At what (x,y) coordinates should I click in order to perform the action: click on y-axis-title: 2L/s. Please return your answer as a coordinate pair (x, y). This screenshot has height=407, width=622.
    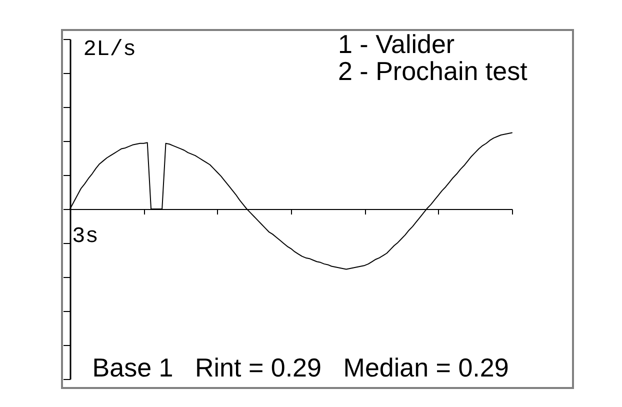
    Looking at the image, I should click on (109, 49).